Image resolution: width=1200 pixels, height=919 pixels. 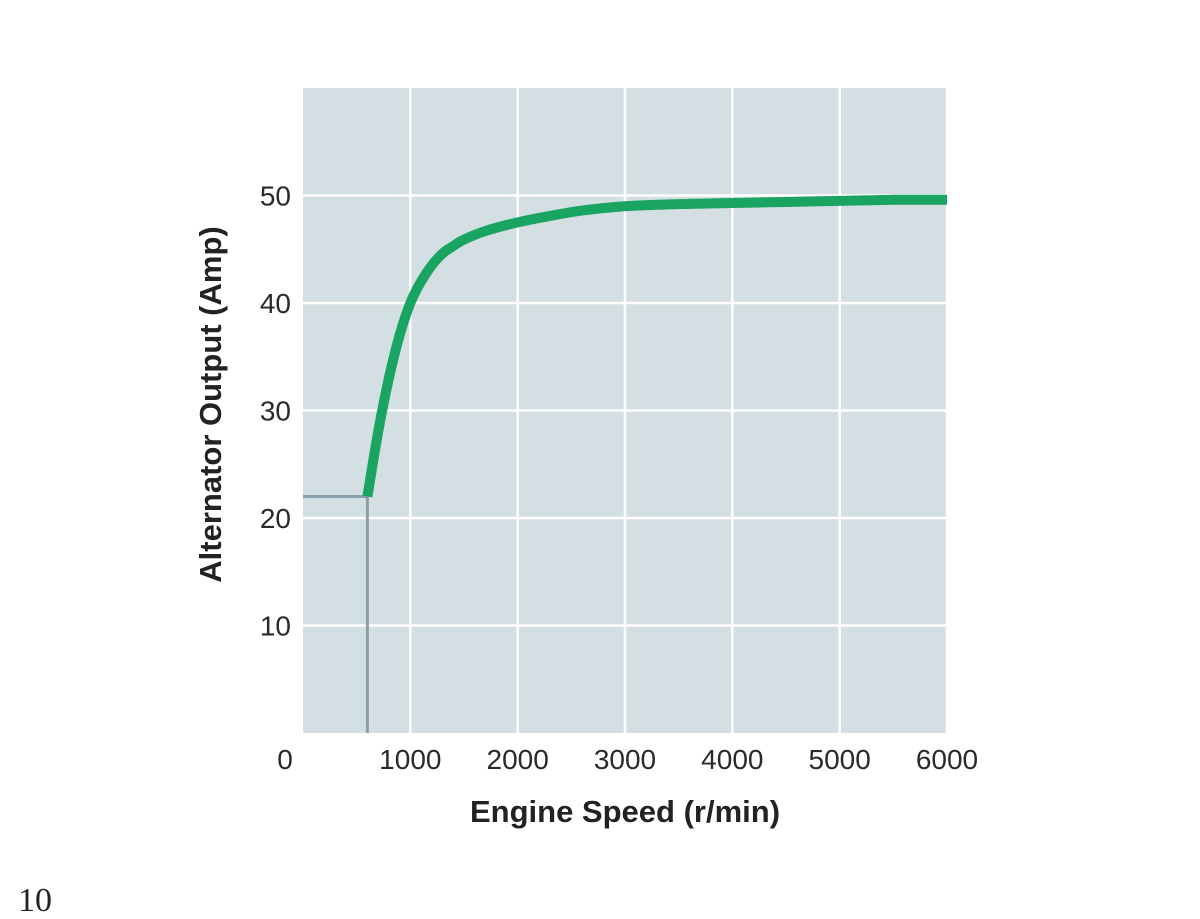 What do you see at coordinates (840, 759) in the screenshot?
I see `x-tick-label: 5000` at bounding box center [840, 759].